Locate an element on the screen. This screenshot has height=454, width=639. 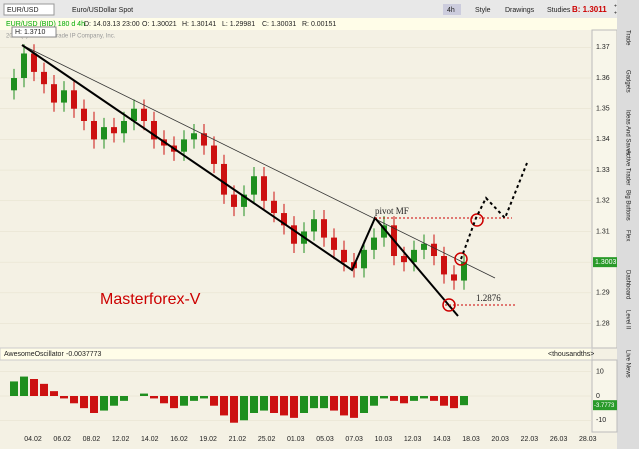
osc-axis is located at coordinates (604, 396).